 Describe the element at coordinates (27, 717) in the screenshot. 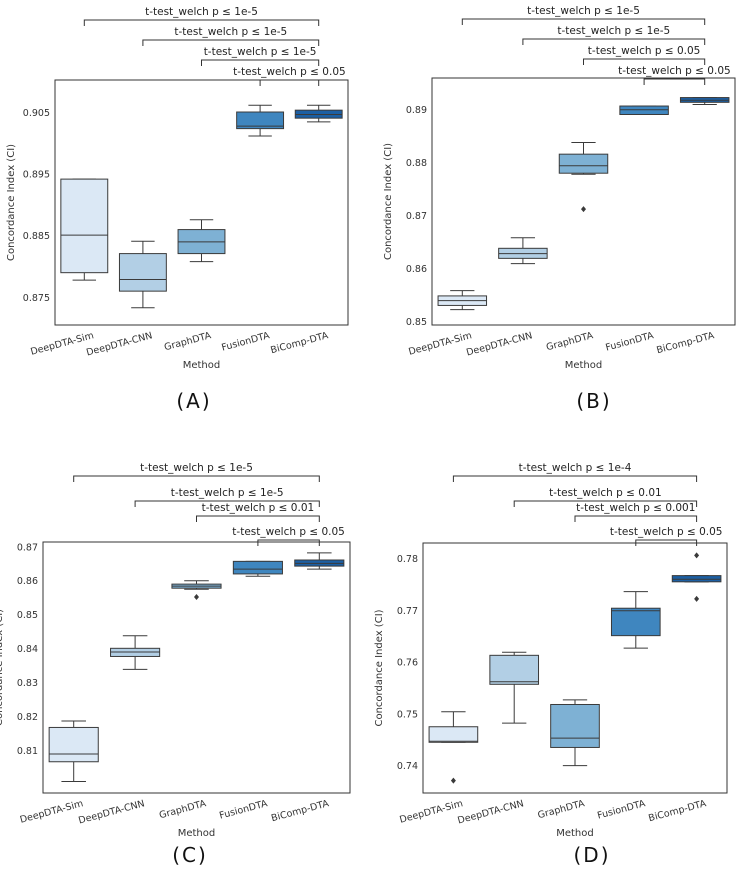

I see `y-tick-label: 0.82` at that location.